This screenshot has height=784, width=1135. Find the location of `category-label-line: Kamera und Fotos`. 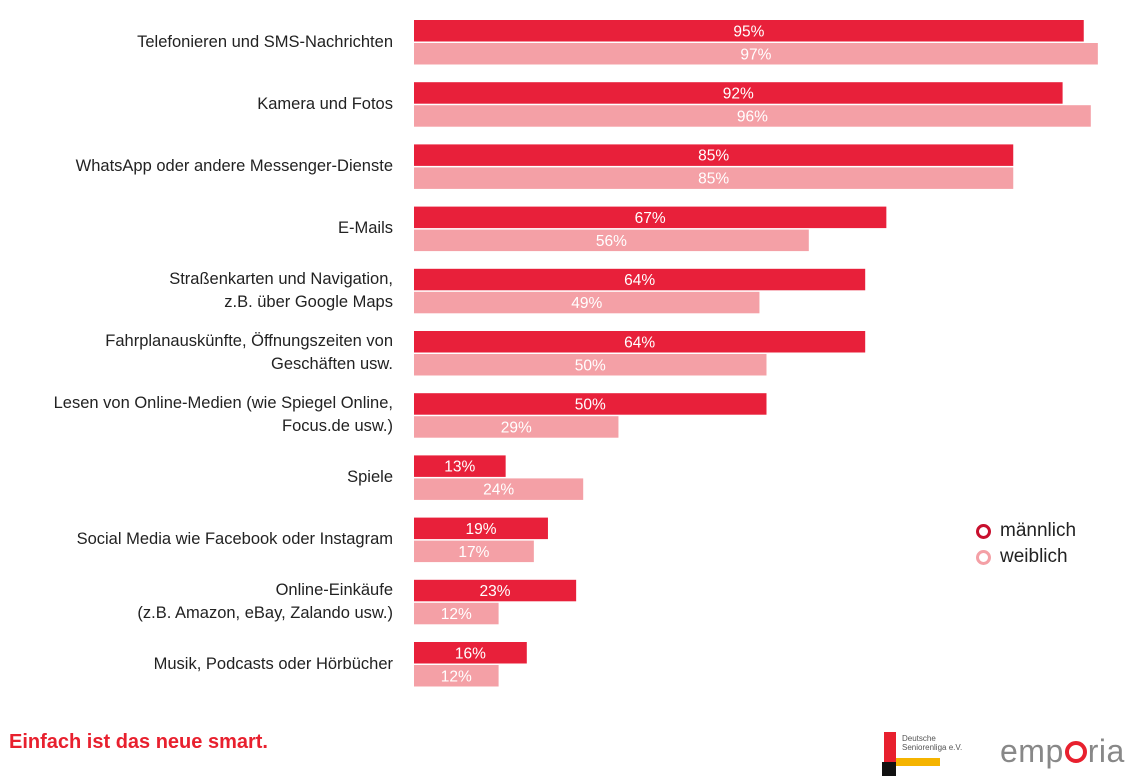

category-label-line: Kamera und Fotos is located at coordinates (325, 103).